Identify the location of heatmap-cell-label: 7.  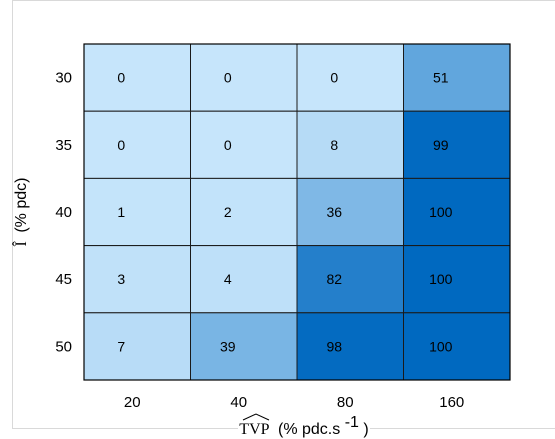
(121, 346).